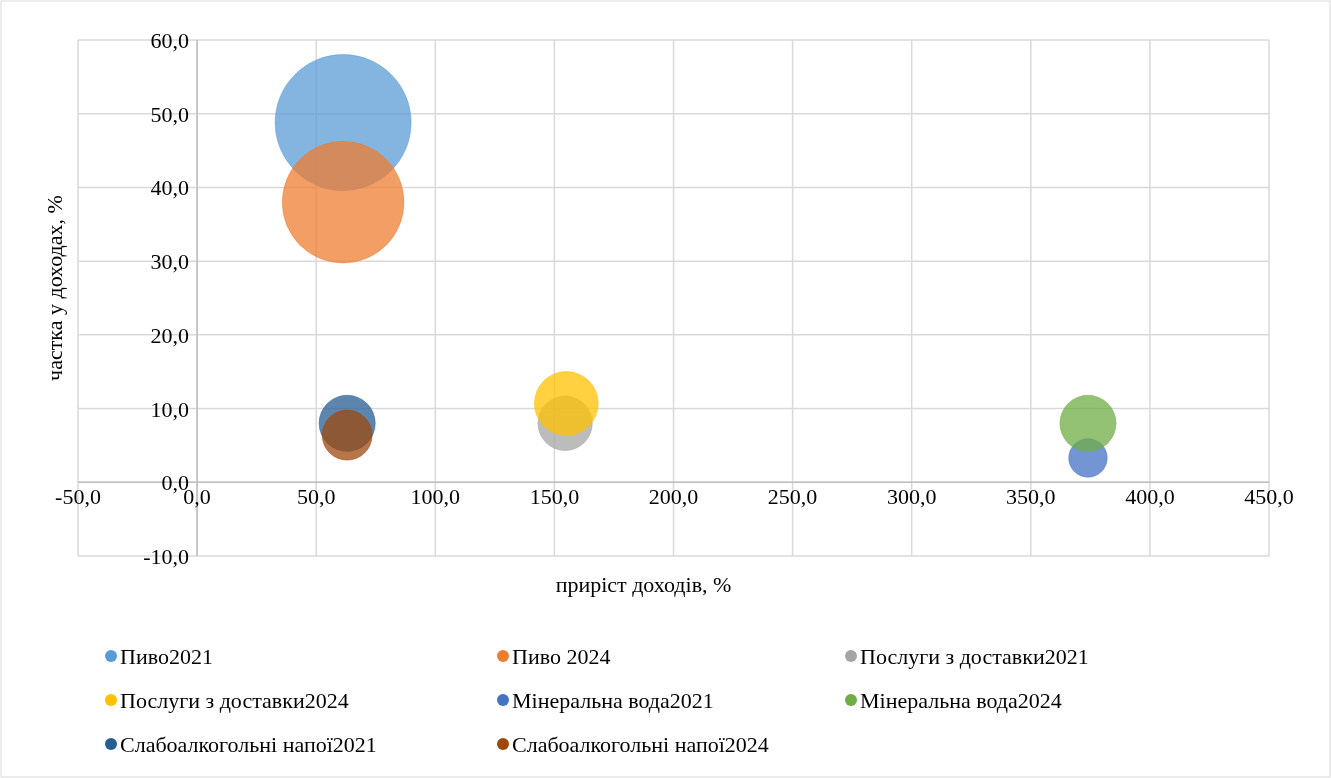  What do you see at coordinates (170, 335) in the screenshot?
I see `y-tick-label: 20,0` at bounding box center [170, 335].